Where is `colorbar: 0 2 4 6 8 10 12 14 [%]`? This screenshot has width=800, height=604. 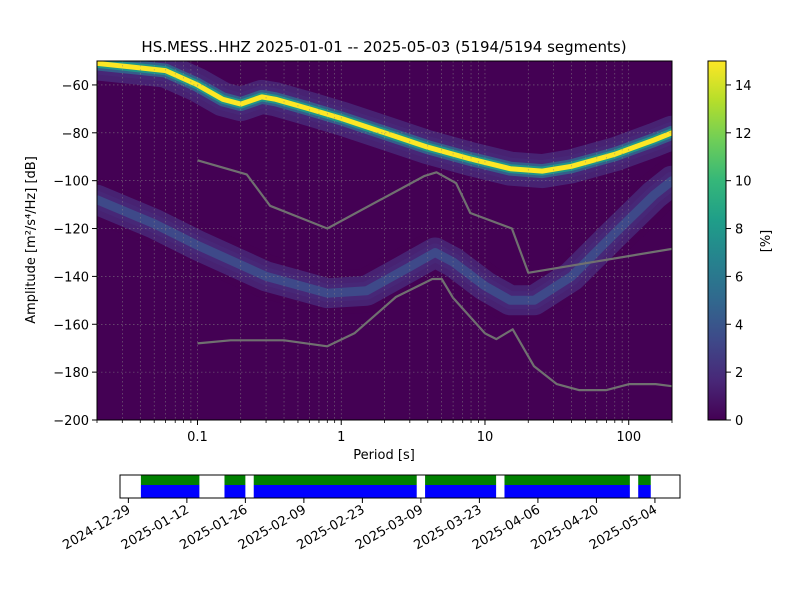 colorbar: 0 2 4 6 8 10 12 14 [%] is located at coordinates (740, 244).